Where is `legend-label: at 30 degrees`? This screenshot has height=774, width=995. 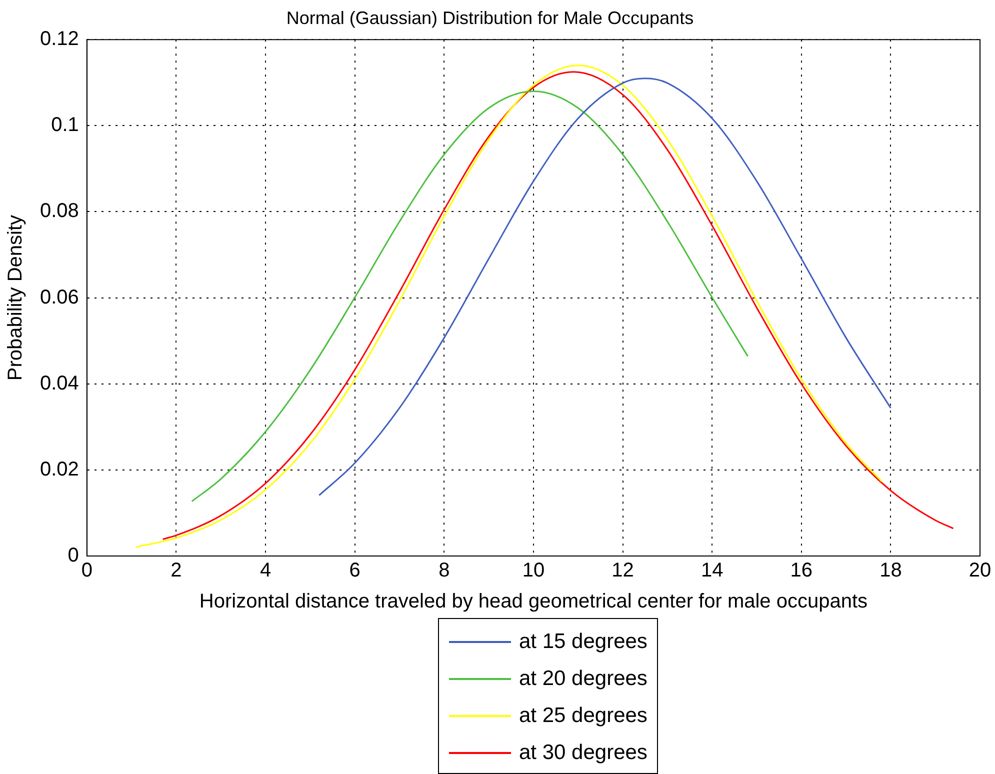 legend-label: at 30 degrees is located at coordinates (583, 752).